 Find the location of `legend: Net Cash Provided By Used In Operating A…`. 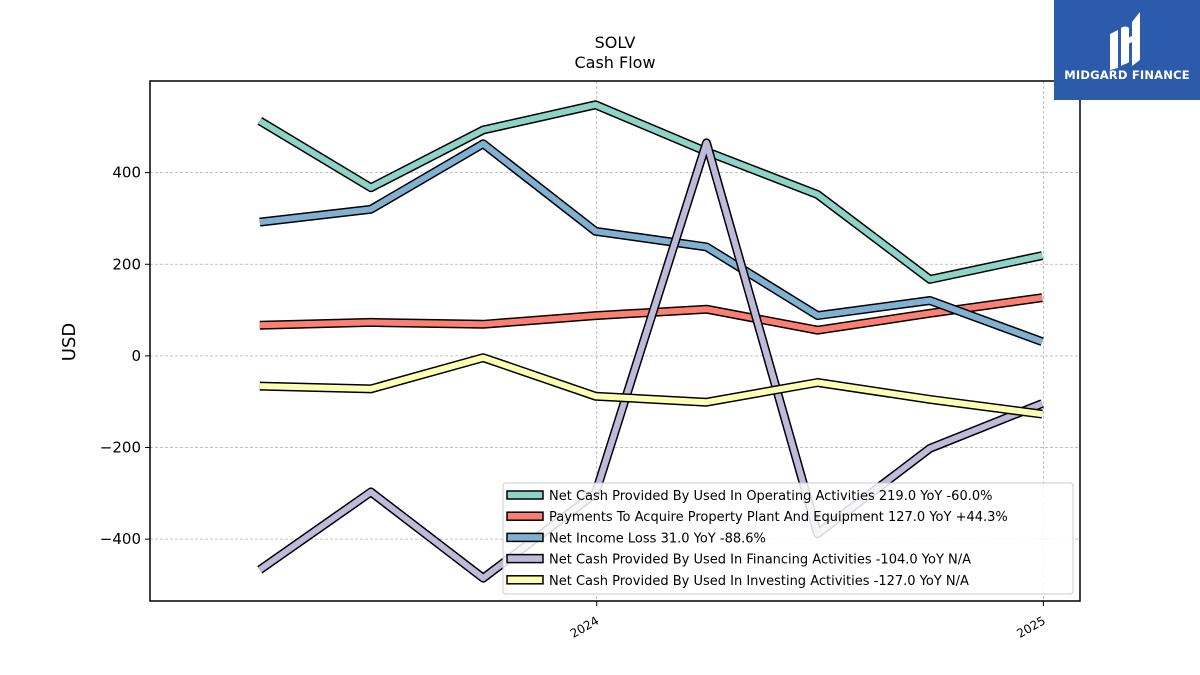

legend: Net Cash Provided By Used In Operating A… is located at coordinates (788, 538).